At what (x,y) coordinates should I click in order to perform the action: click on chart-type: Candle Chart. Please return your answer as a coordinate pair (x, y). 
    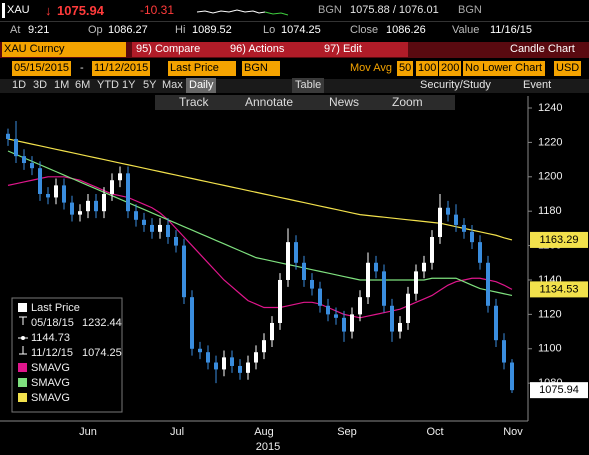
    Looking at the image, I should click on (542, 49).